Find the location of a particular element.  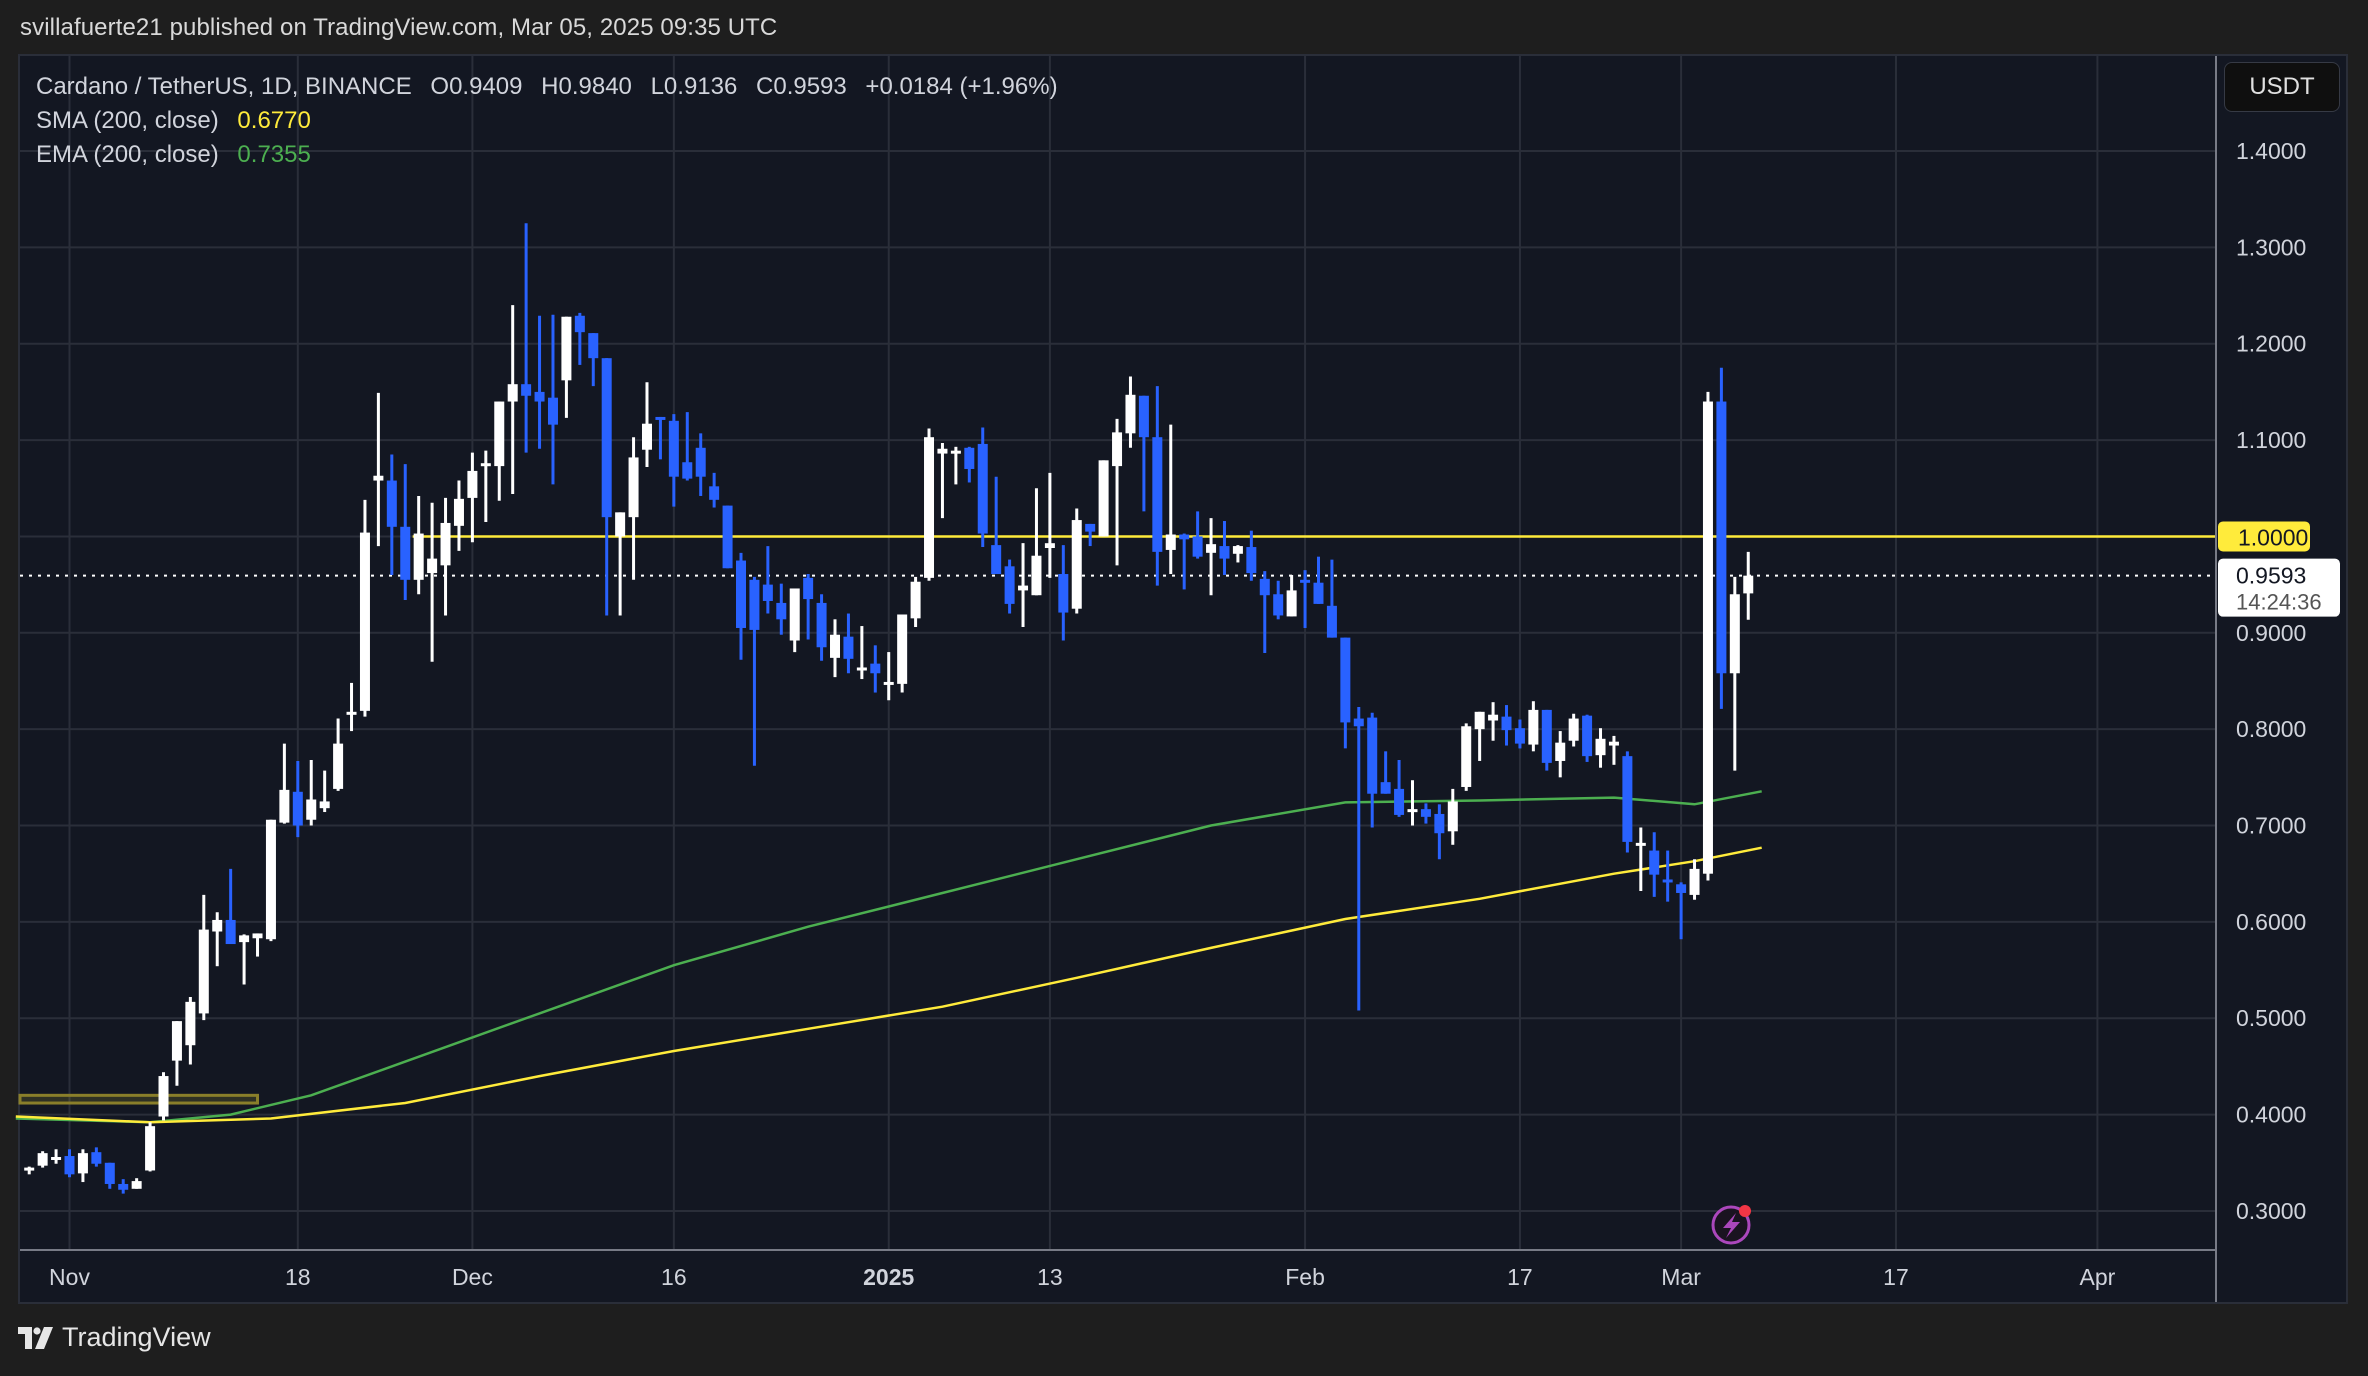

lightning-events-icon is located at coordinates (1731, 1225).